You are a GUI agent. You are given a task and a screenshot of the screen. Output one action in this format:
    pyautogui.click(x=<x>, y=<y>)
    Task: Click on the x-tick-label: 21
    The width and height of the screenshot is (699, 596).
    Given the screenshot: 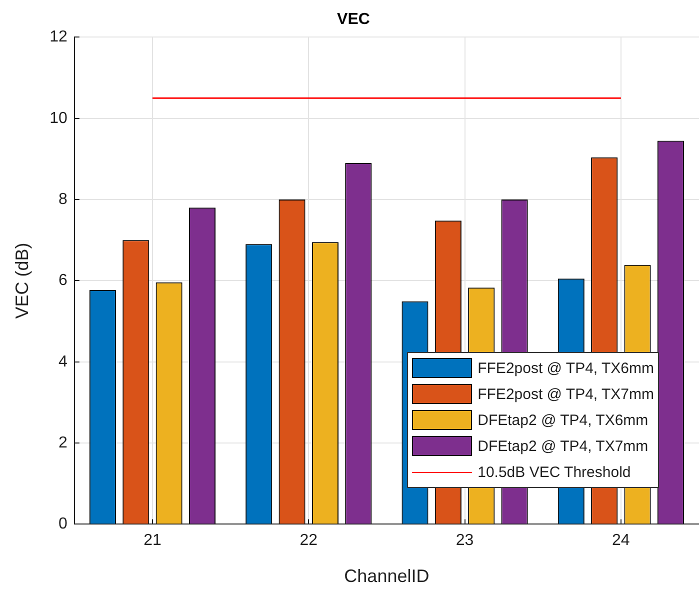 What is the action you would take?
    pyautogui.click(x=153, y=541)
    